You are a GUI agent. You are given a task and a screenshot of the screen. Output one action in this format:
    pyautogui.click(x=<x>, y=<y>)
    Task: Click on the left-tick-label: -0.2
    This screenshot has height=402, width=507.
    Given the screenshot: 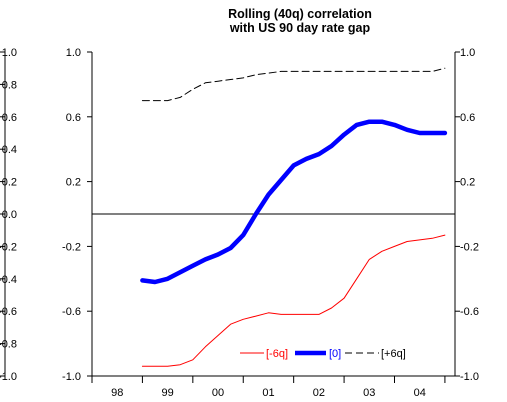 What is the action you would take?
    pyautogui.click(x=71, y=247)
    